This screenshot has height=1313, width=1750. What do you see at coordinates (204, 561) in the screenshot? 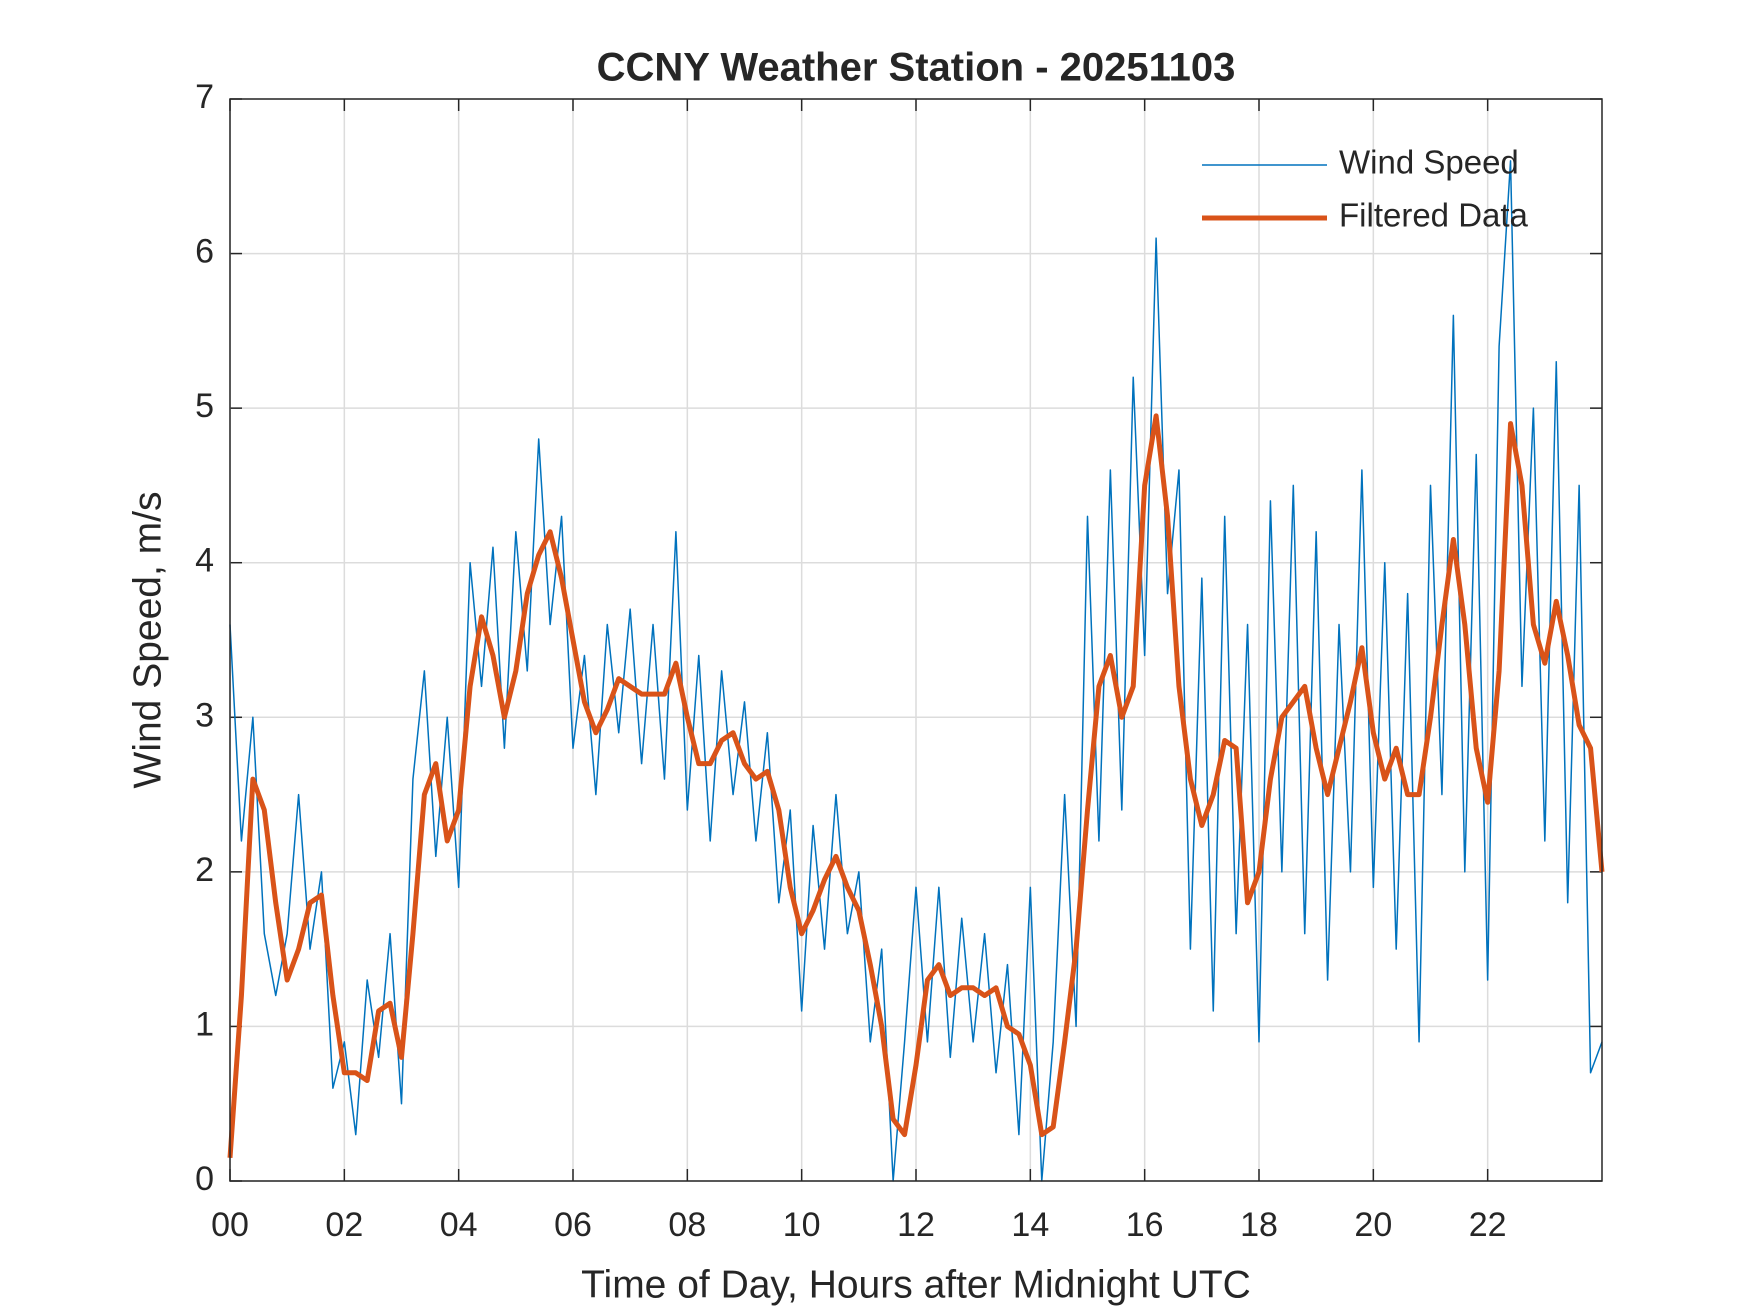
I see `y-tick-label: 4` at bounding box center [204, 561].